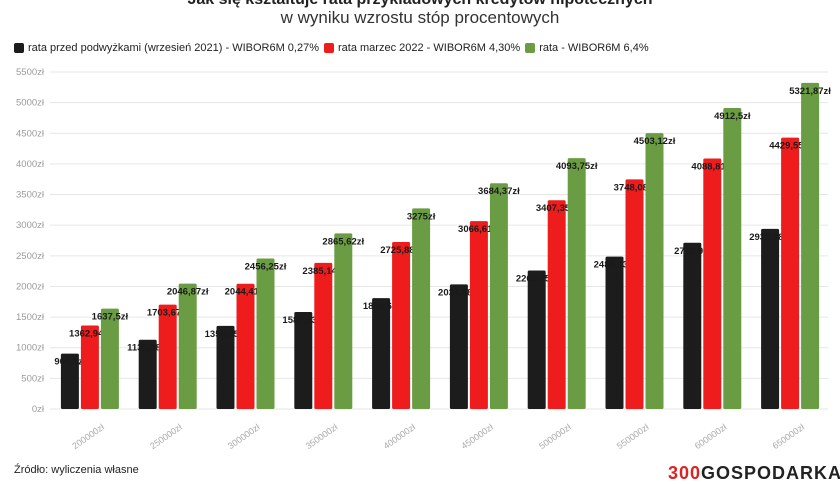 This screenshot has width=840, height=484. What do you see at coordinates (30, 348) in the screenshot?
I see `y-tick-label: 1000zł` at bounding box center [30, 348].